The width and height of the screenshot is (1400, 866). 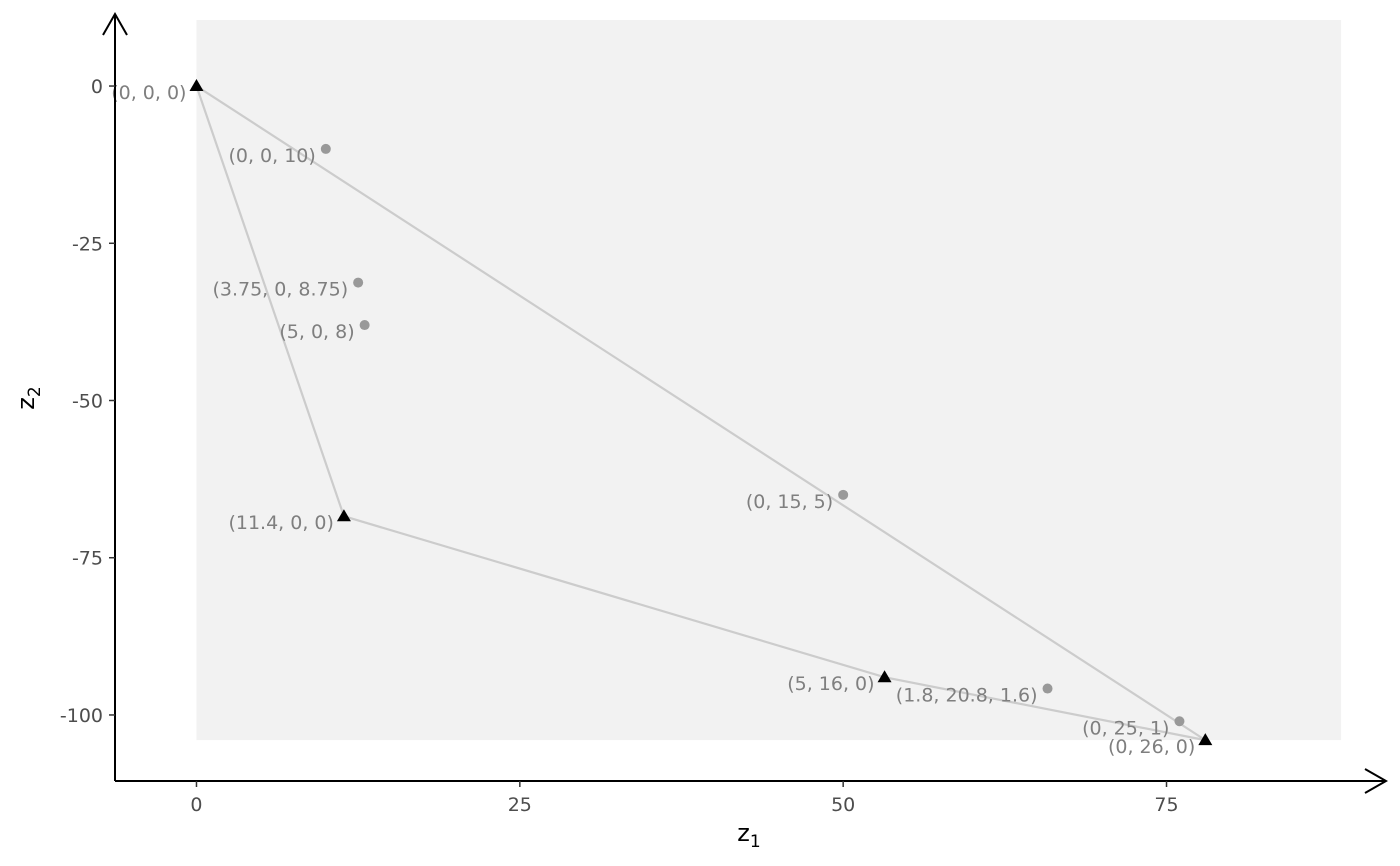 What do you see at coordinates (1376, 781) in the screenshot?
I see `x-axis-arrow` at bounding box center [1376, 781].